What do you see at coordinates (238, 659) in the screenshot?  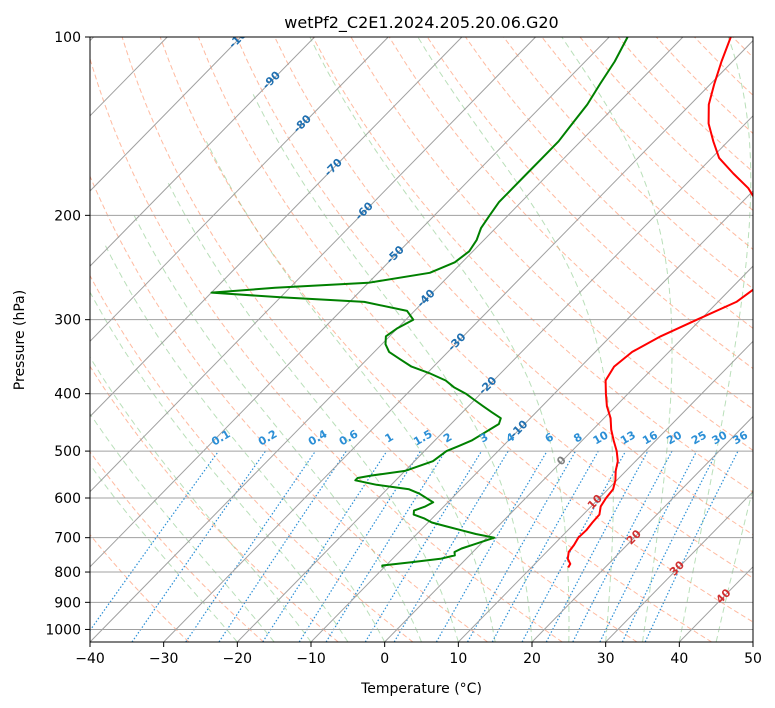 I see `x-tick-label: −20` at bounding box center [238, 659].